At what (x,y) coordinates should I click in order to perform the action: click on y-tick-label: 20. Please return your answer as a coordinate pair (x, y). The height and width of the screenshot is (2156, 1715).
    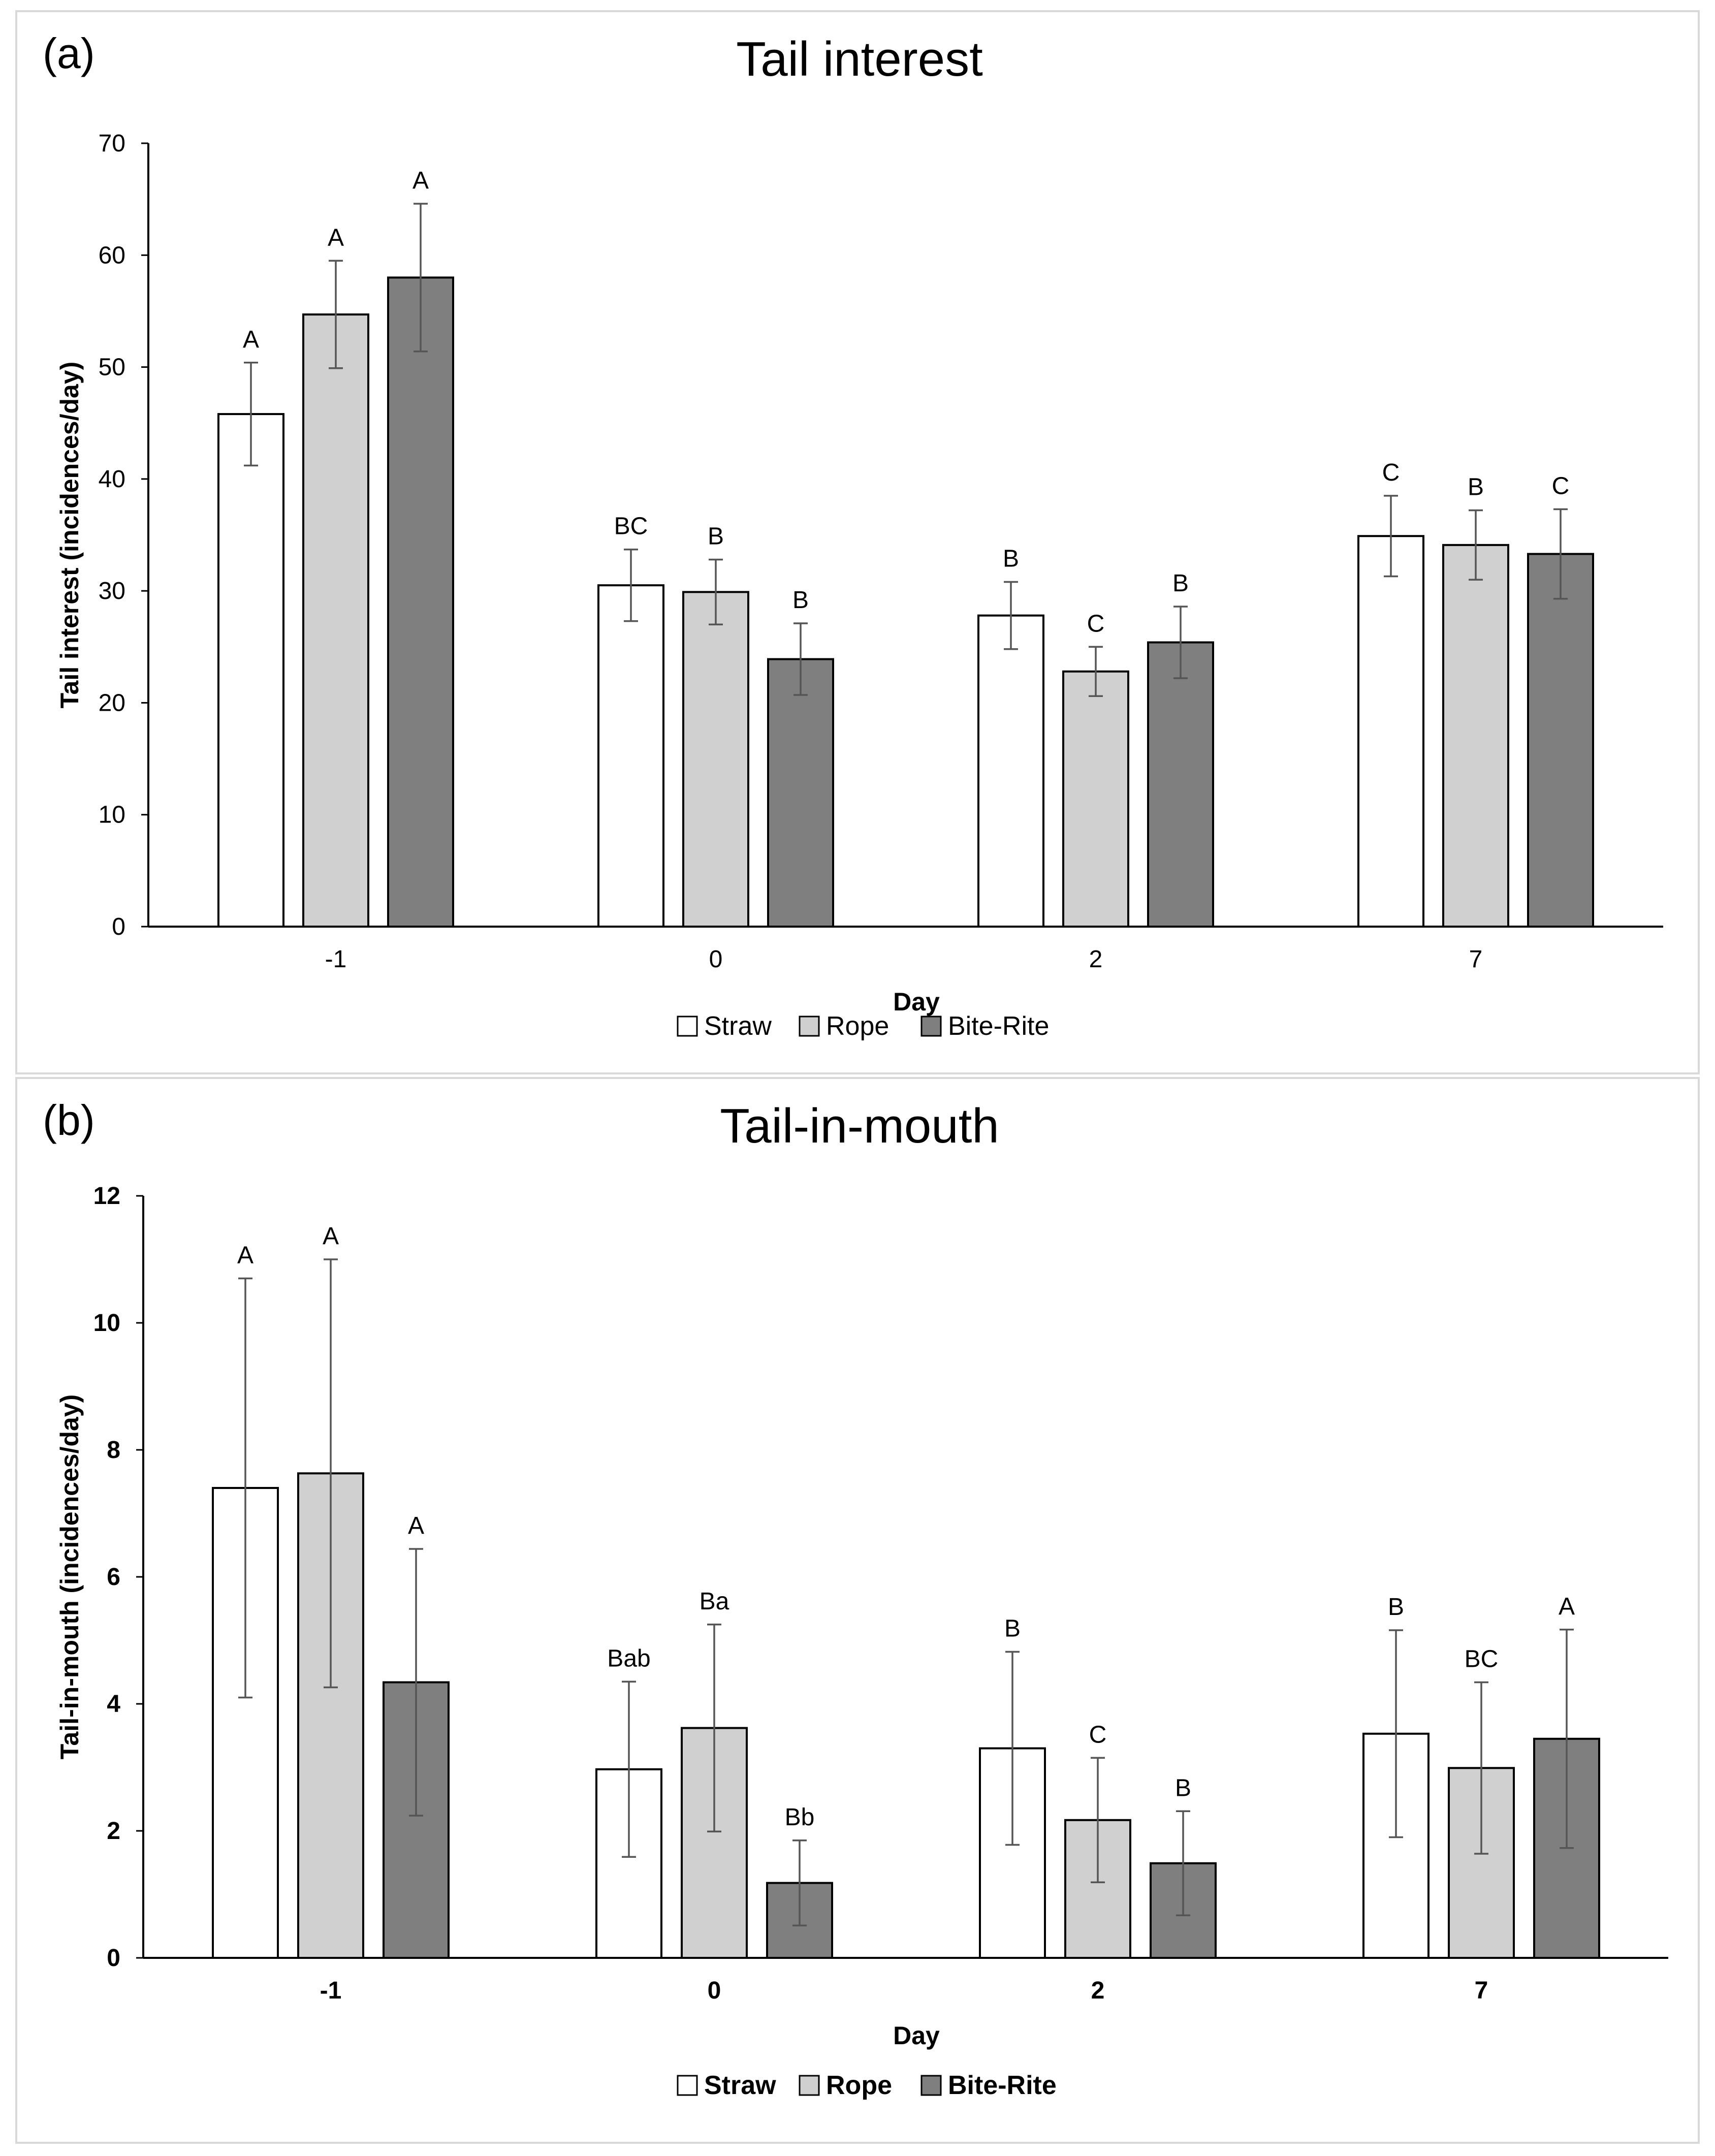
    Looking at the image, I should click on (112, 702).